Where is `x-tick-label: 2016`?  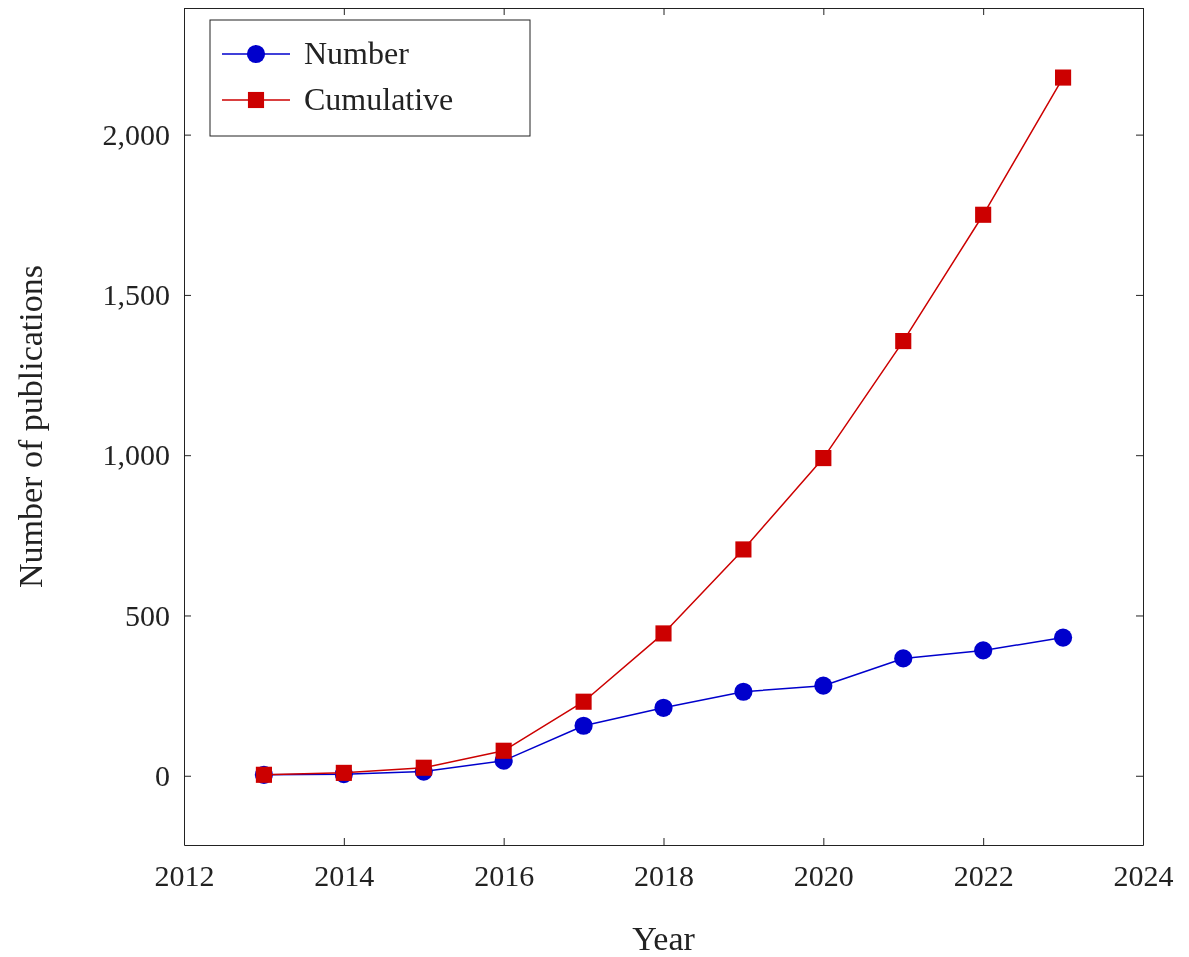 x-tick-label: 2016 is located at coordinates (504, 875).